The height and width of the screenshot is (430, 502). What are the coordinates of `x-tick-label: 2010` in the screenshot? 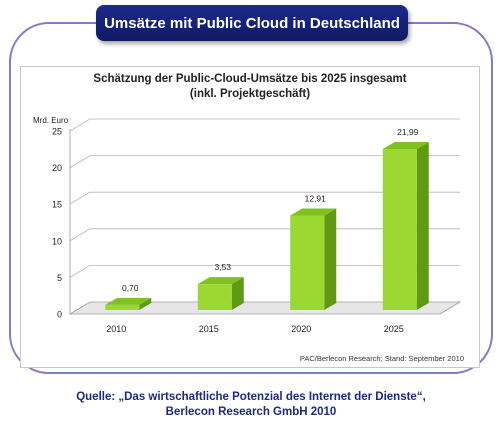 It's located at (116, 329).